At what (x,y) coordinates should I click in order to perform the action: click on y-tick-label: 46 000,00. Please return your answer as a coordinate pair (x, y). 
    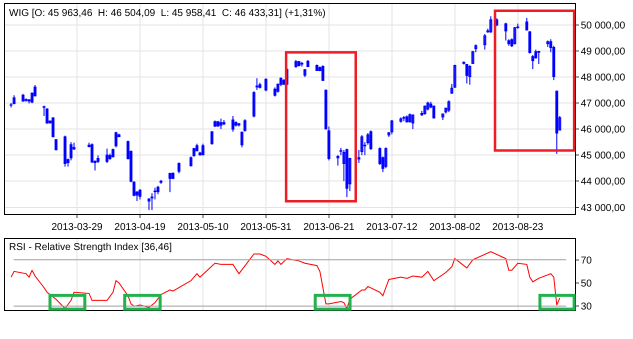
    Looking at the image, I should click on (603, 130).